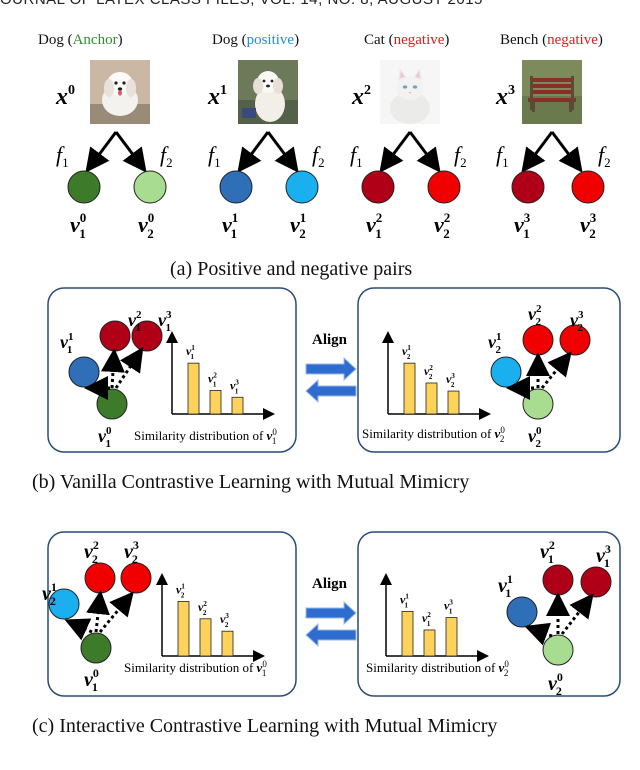 This screenshot has height=770, width=640. I want to click on pair-word: Dog, so click(51, 40).